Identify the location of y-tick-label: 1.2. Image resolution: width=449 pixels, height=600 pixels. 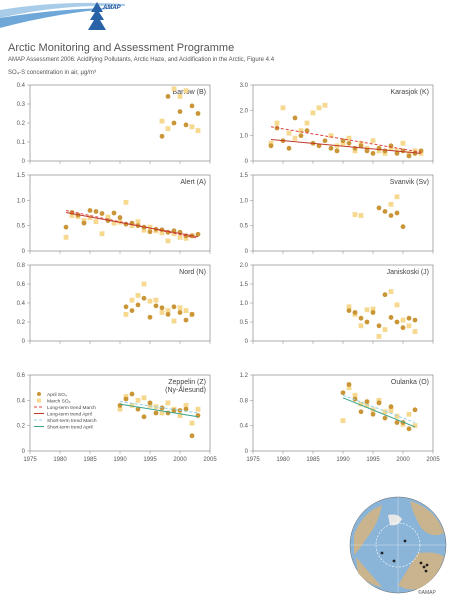
(244, 376).